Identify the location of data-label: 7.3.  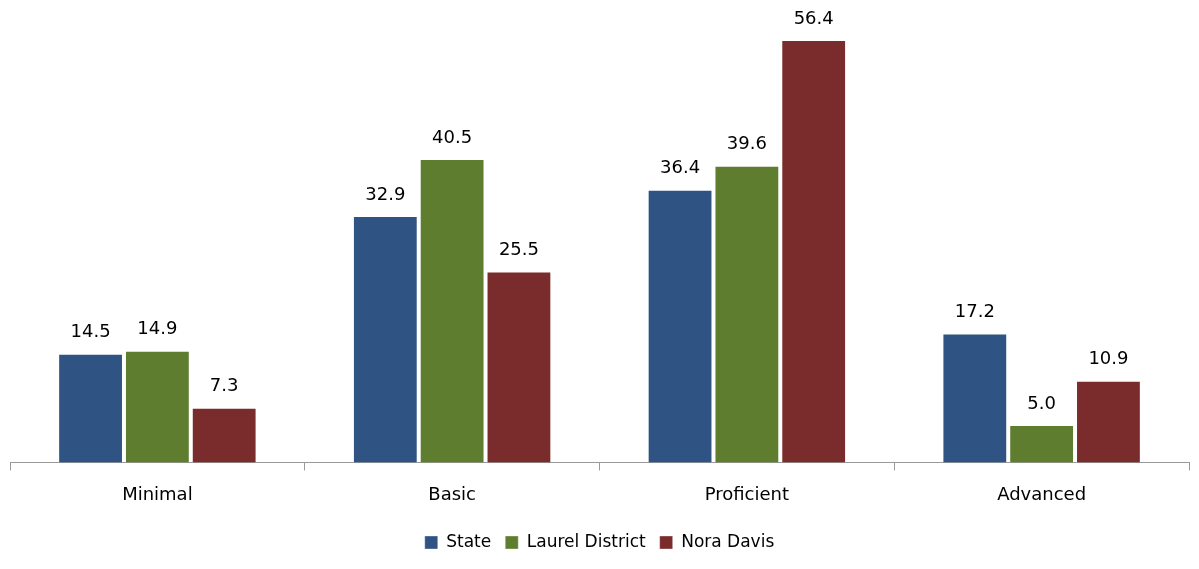
(224, 385).